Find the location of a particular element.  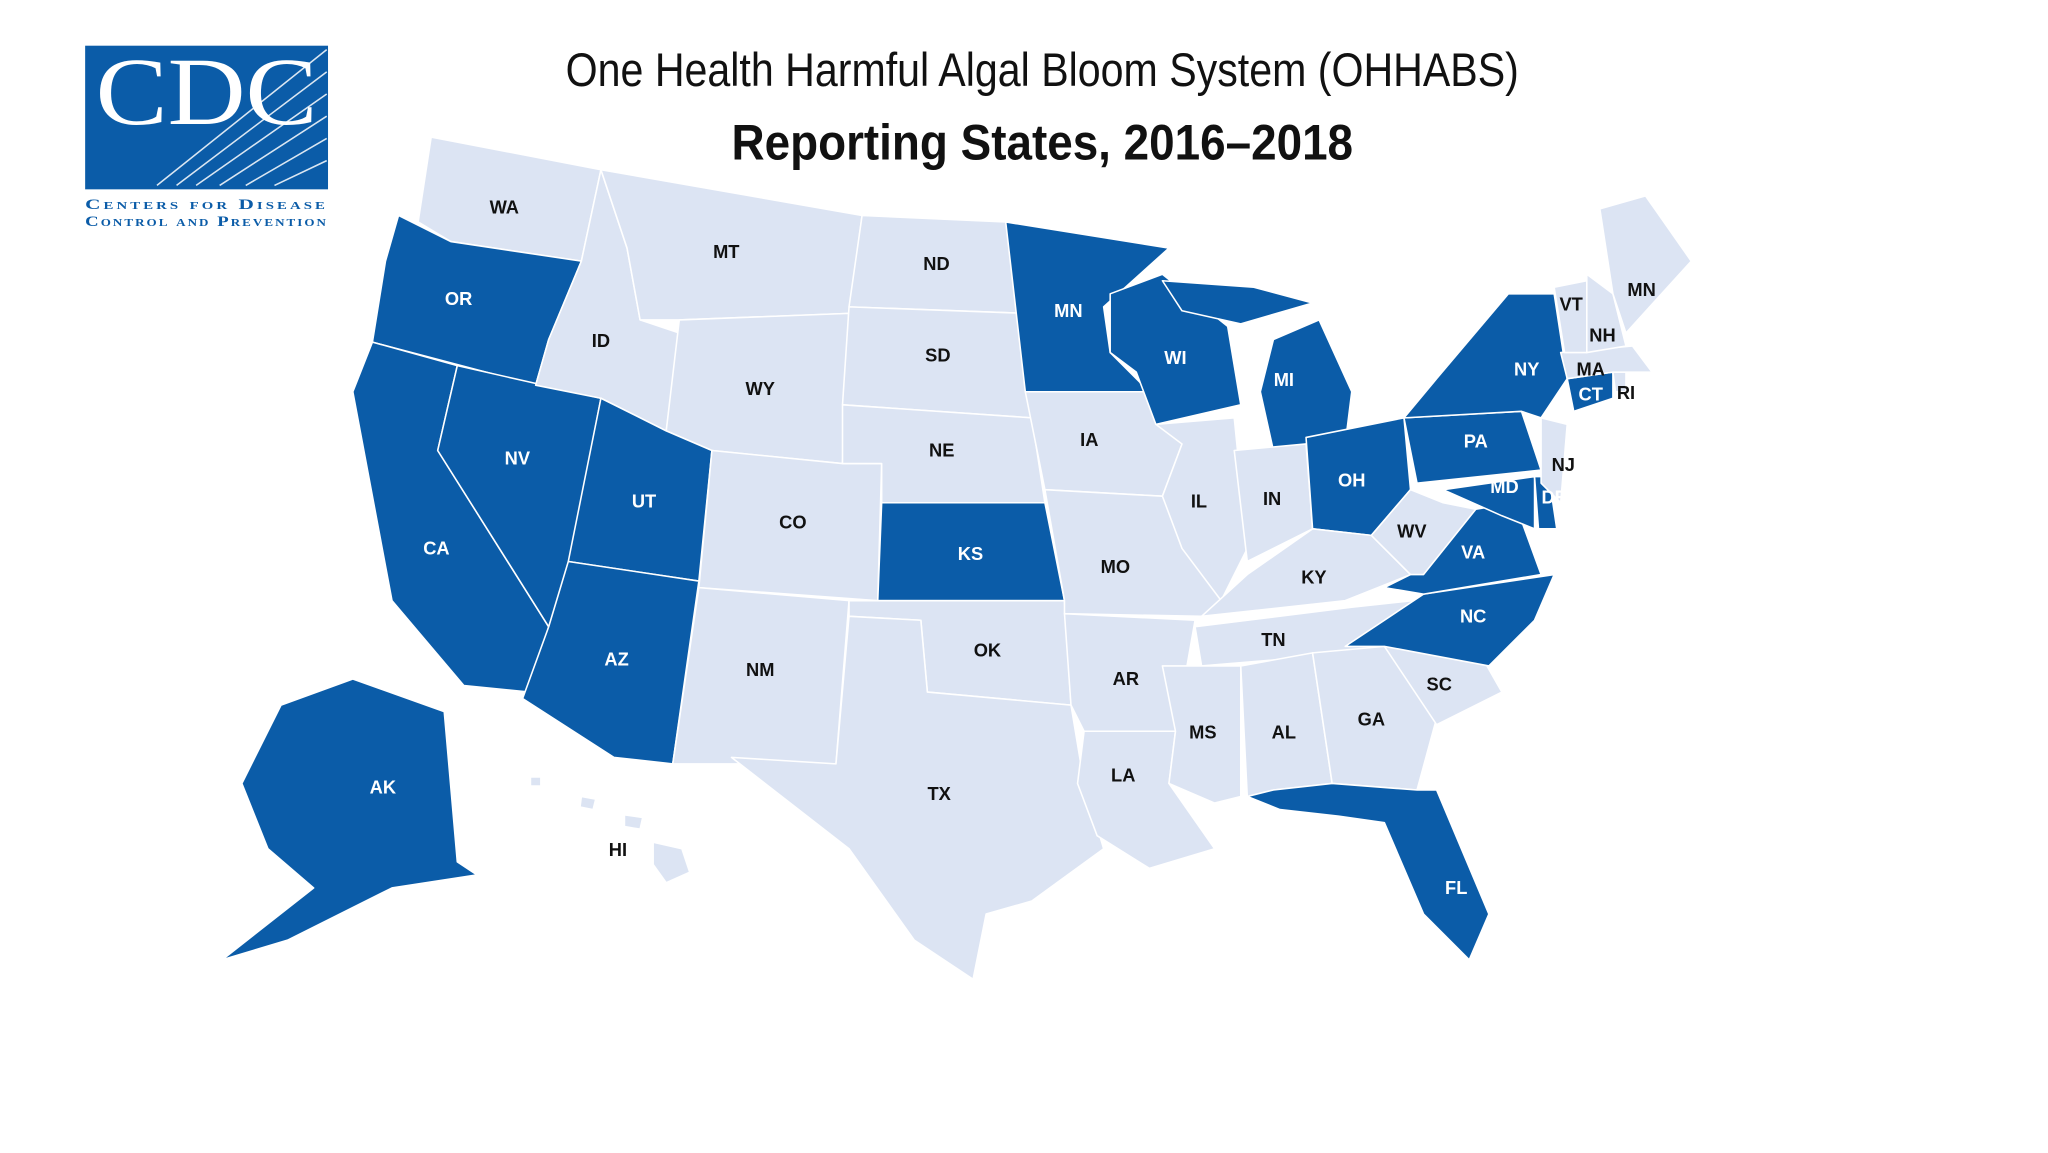

state-label: VT is located at coordinates (1570, 303).